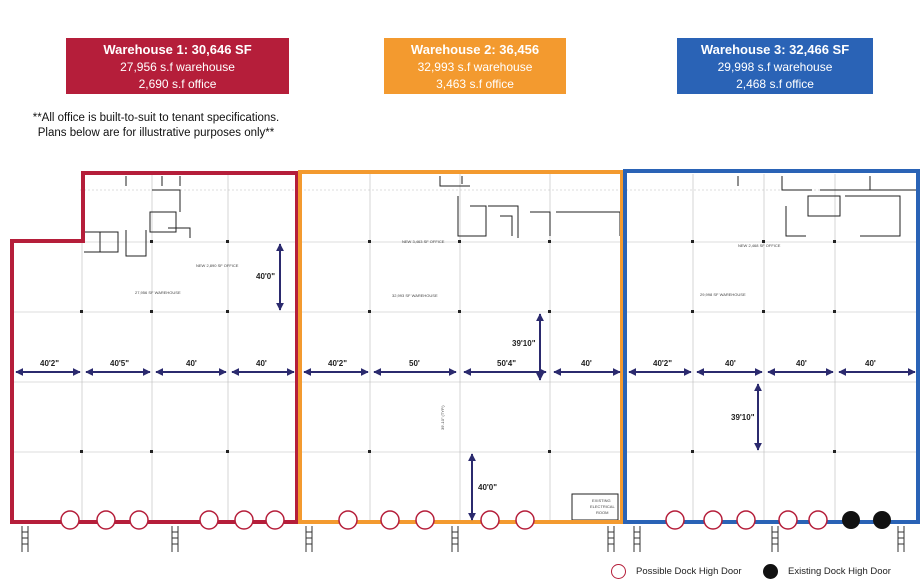  What do you see at coordinates (177, 49) in the screenshot?
I see `warehouse-1-title: Warehouse 1: 30,646 SF` at bounding box center [177, 49].